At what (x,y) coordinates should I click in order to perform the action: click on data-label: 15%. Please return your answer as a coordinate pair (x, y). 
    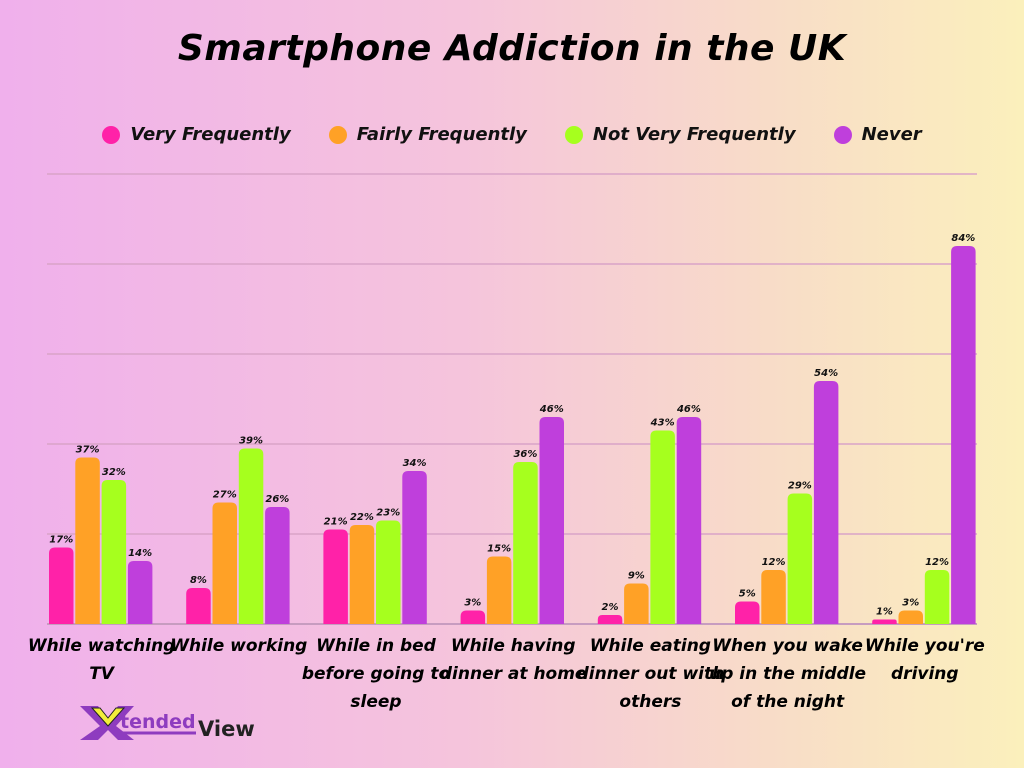
    Looking at the image, I should click on (499, 549).